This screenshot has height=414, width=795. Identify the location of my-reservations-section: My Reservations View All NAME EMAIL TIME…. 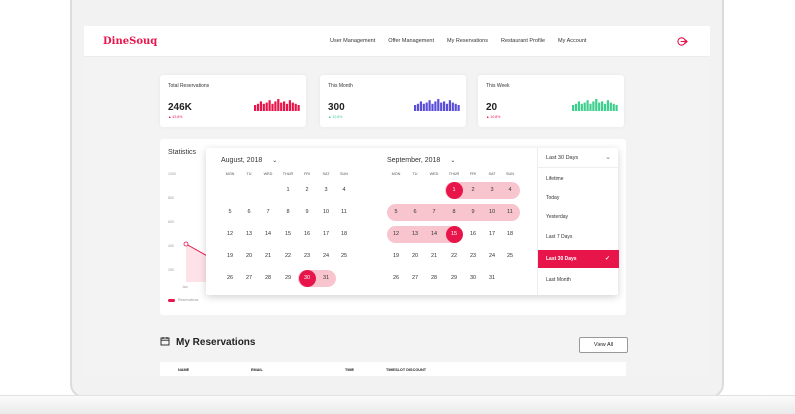
(394, 352).